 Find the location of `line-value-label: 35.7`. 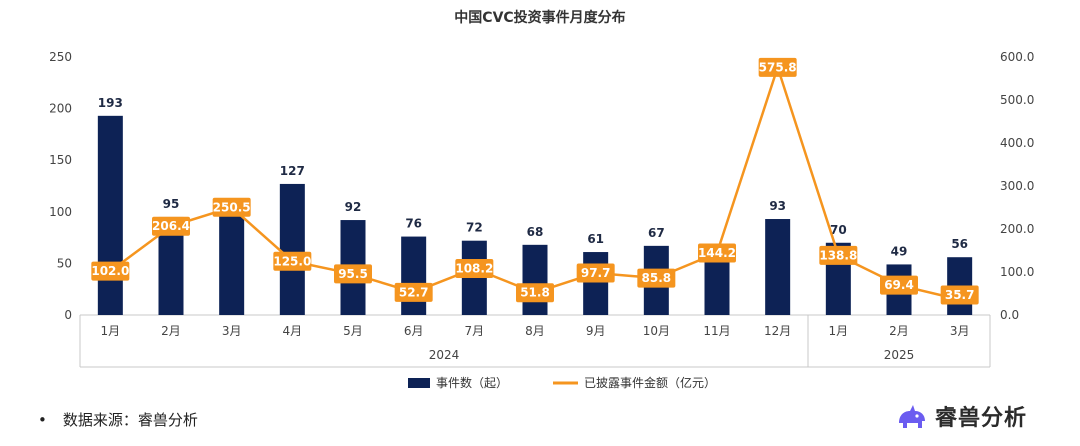

line-value-label: 35.7 is located at coordinates (960, 295).